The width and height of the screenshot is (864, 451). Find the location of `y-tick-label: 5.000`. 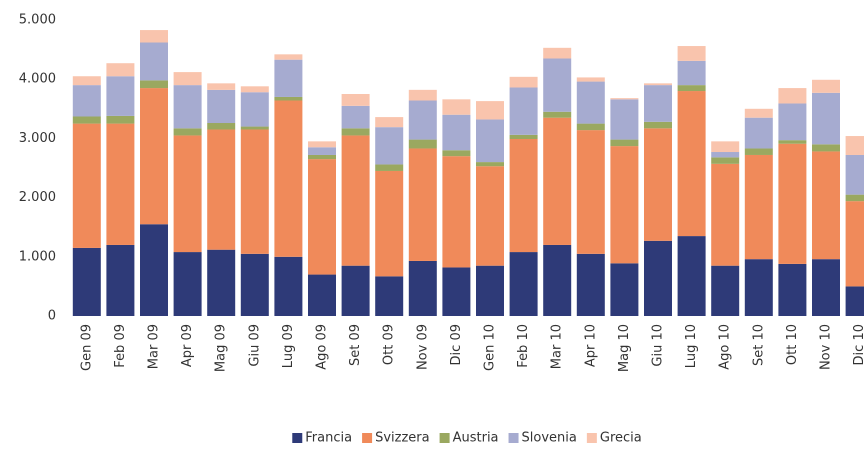

y-tick-label: 5.000 is located at coordinates (37, 20).